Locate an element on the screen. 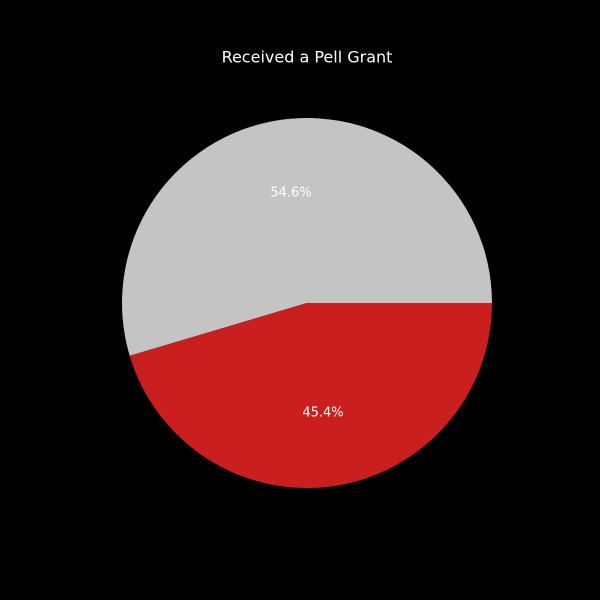 Image resolution: width=600 pixels, height=600 pixels. slice-label: 45.4% is located at coordinates (322, 412).